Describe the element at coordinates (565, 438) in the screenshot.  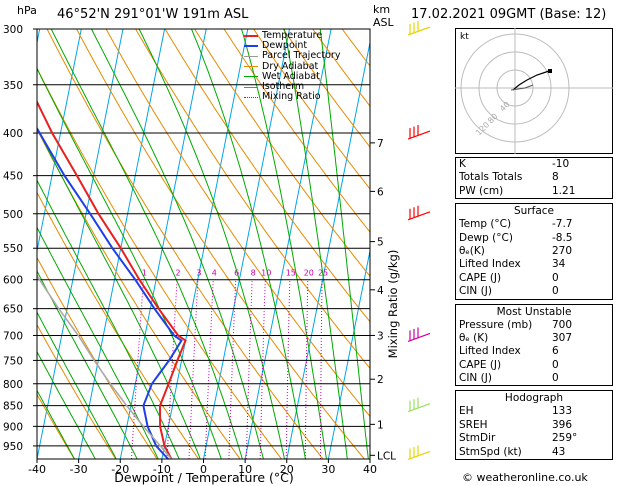
I see `hodograph-value: 259°` at that location.